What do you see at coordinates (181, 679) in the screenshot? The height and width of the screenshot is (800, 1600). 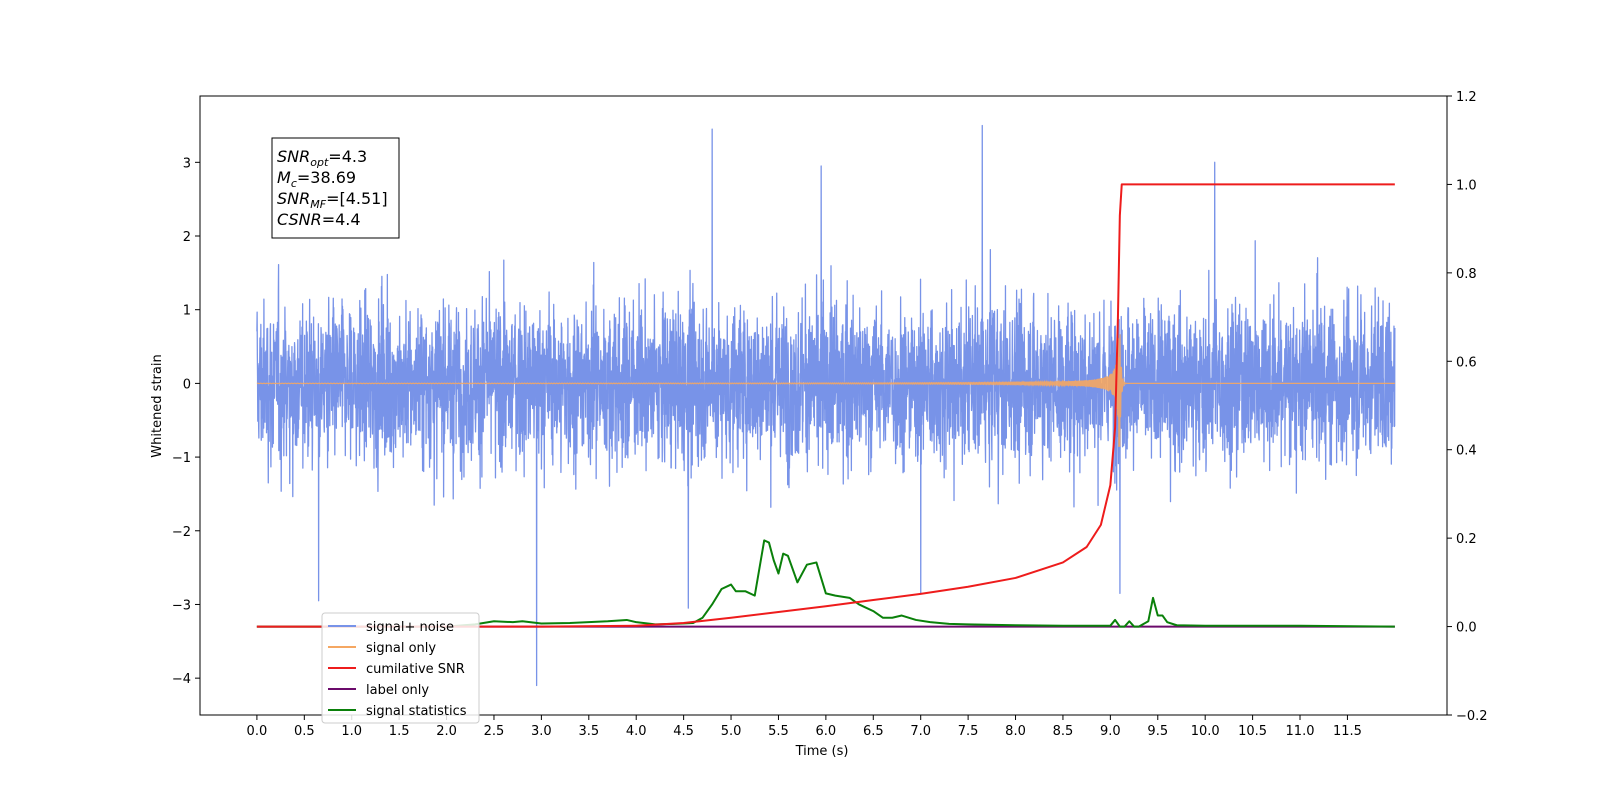 I see `y-left-tick-label: −4` at bounding box center [181, 679].